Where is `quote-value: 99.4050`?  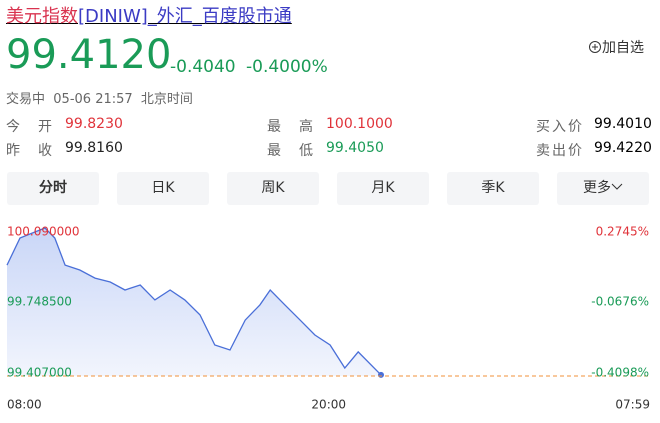 quote-value: 99.4050 is located at coordinates (355, 148).